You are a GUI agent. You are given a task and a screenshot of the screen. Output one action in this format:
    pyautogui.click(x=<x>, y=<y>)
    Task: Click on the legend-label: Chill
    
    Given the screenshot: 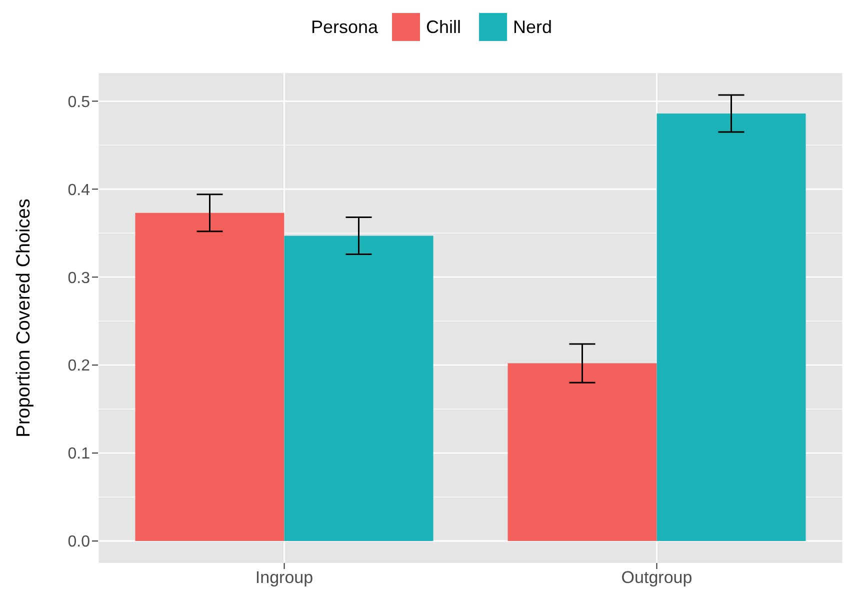 What is the action you would take?
    pyautogui.click(x=444, y=27)
    